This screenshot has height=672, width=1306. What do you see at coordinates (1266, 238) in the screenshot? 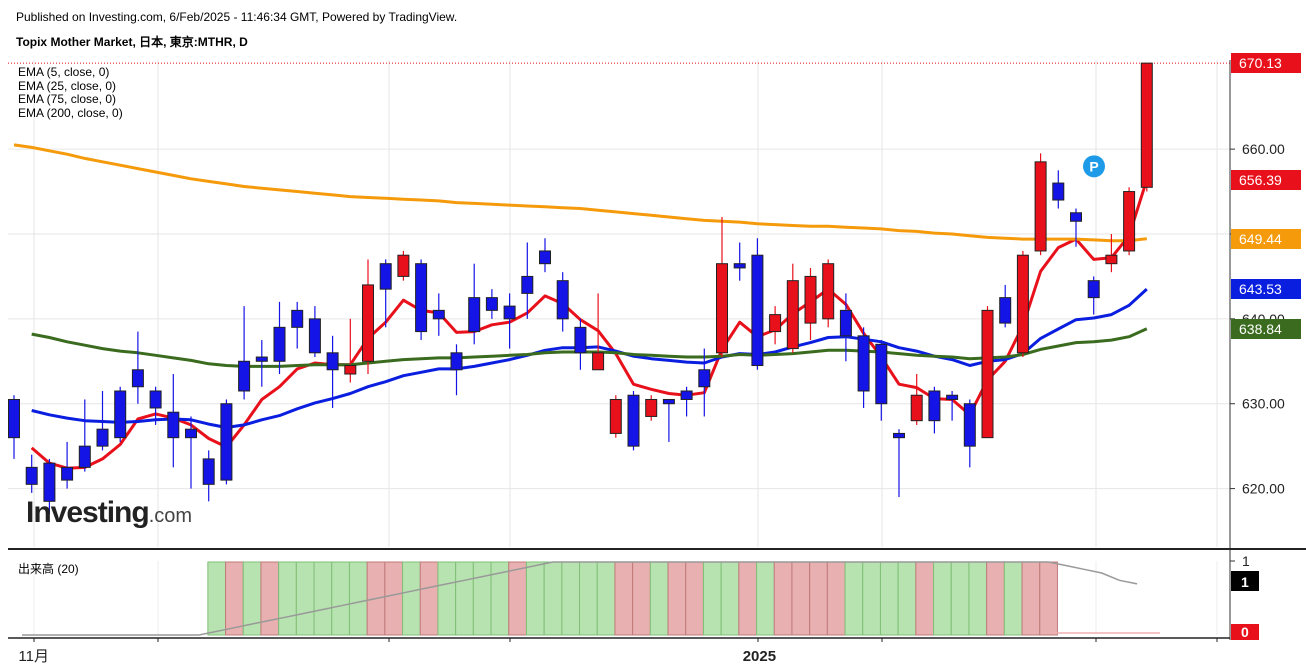
I see `price-tag: 649.44` at bounding box center [1266, 238].